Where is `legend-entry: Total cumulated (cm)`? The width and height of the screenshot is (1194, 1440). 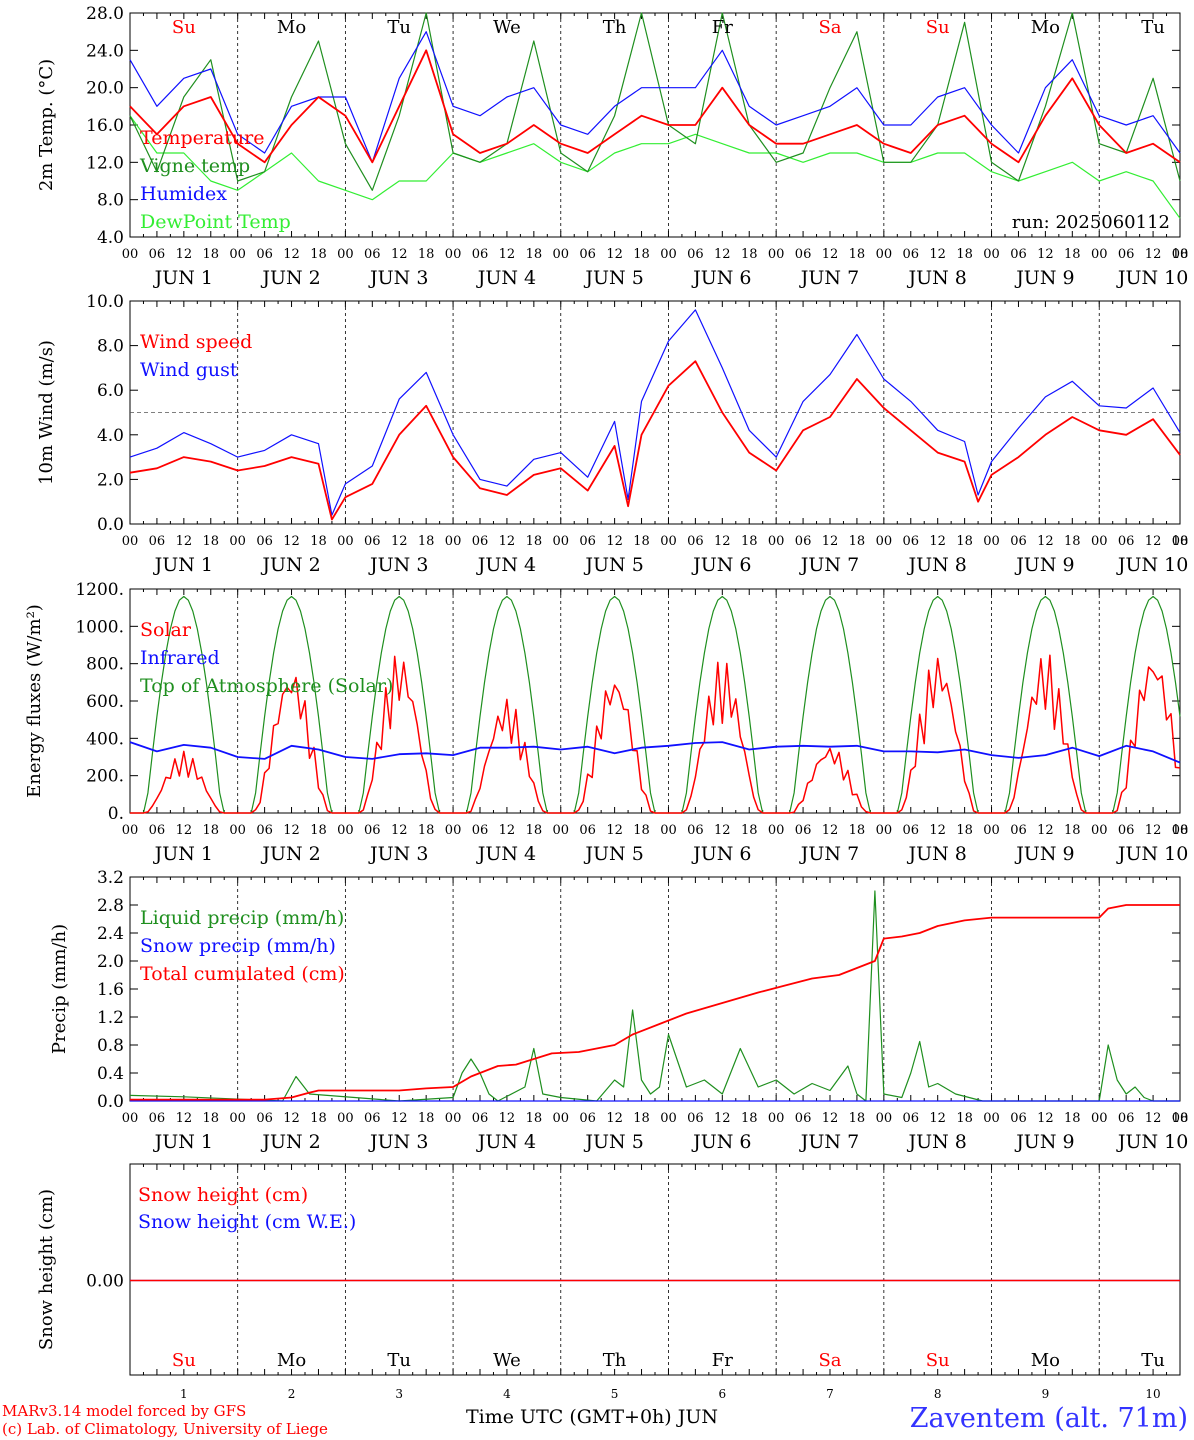 legend-entry: Total cumulated (cm) is located at coordinates (242, 974).